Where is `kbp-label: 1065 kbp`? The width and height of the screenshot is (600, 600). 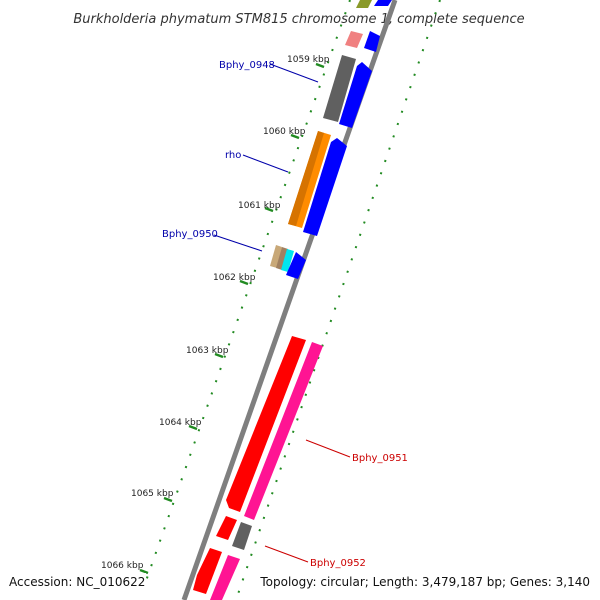 kbp-label: 1065 kbp is located at coordinates (152, 494).